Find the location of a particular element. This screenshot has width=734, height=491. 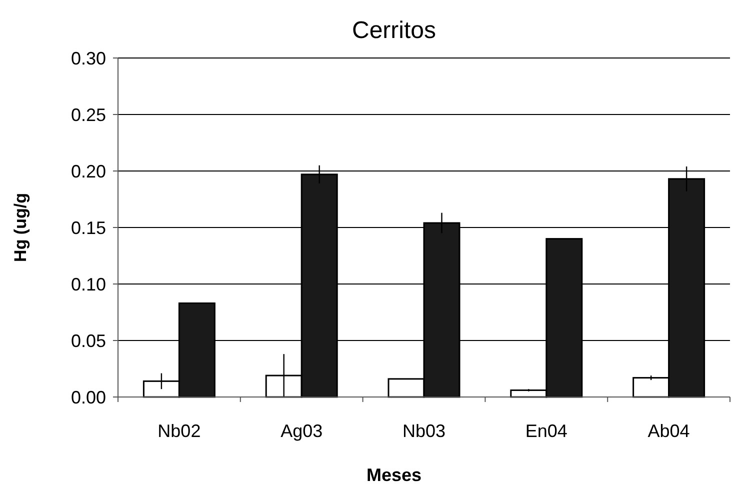

x-tick-label: Ag03 is located at coordinates (301, 431).